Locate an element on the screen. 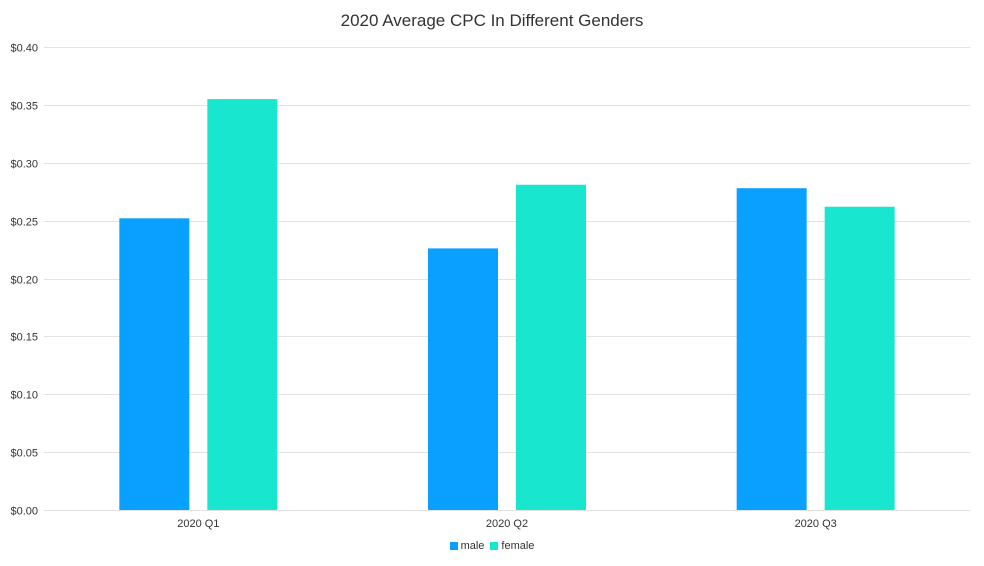 The width and height of the screenshot is (984, 566). y-tick-label: $0.10 is located at coordinates (24, 396).